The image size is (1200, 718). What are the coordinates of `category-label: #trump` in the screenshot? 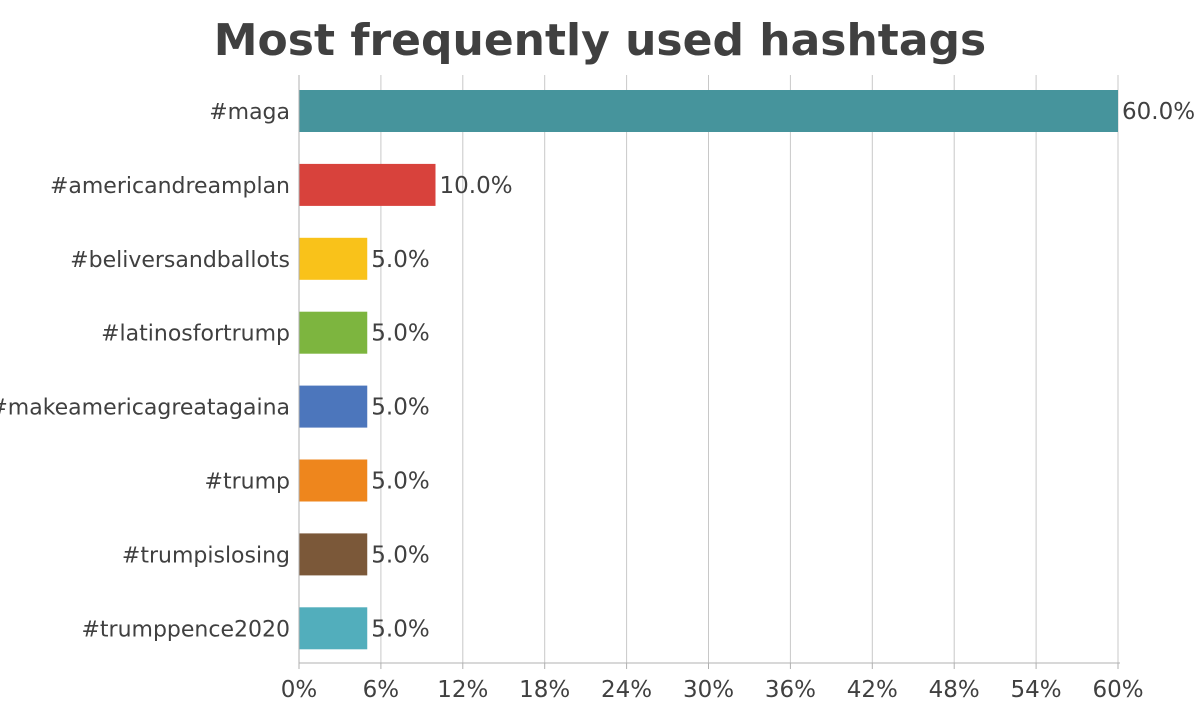 It's located at (247, 482).